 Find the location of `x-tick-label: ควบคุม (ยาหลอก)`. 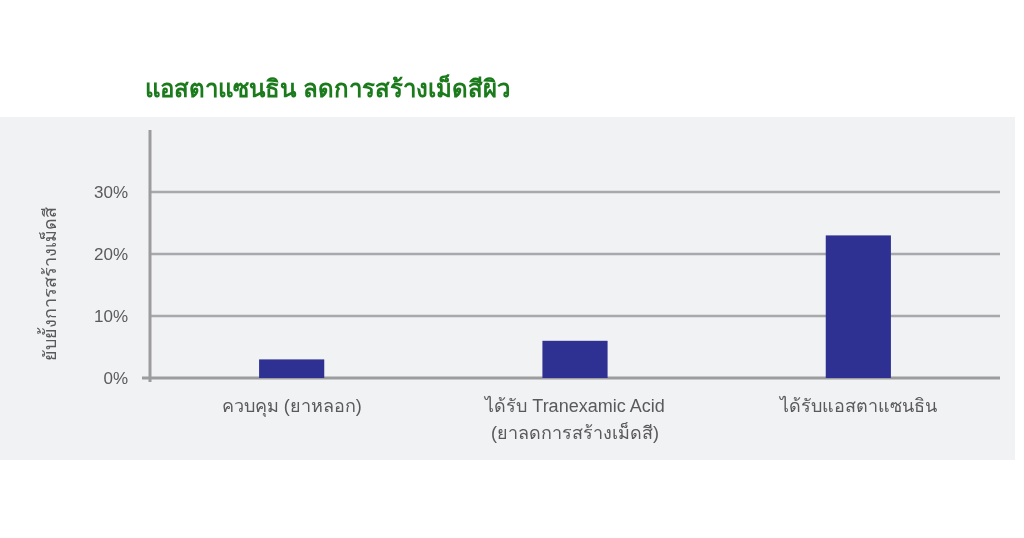

x-tick-label: ควบคุม (ยาหลอก) is located at coordinates (291, 406).